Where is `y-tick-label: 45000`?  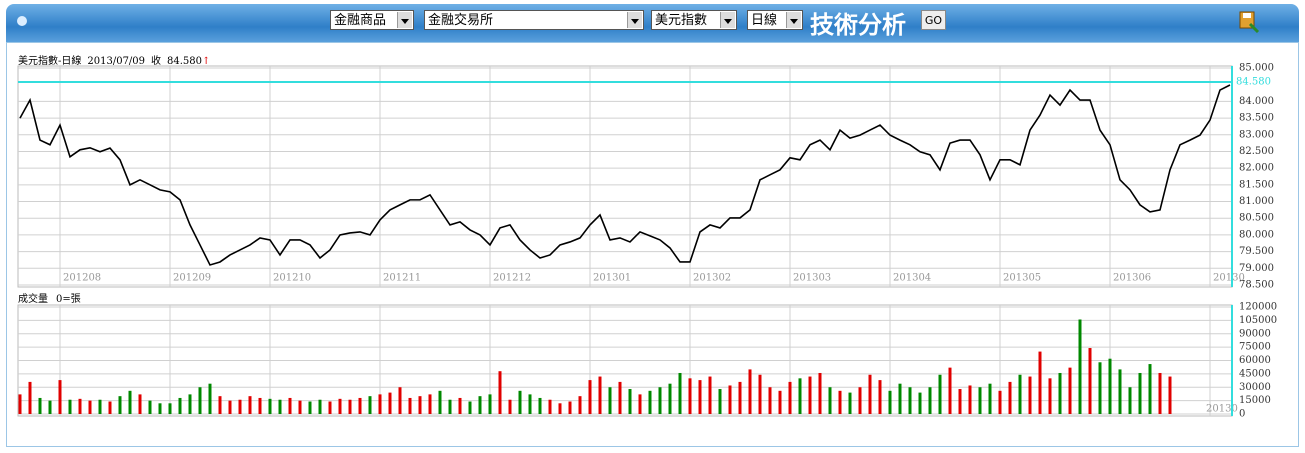
y-tick-label: 45000 is located at coordinates (1255, 373).